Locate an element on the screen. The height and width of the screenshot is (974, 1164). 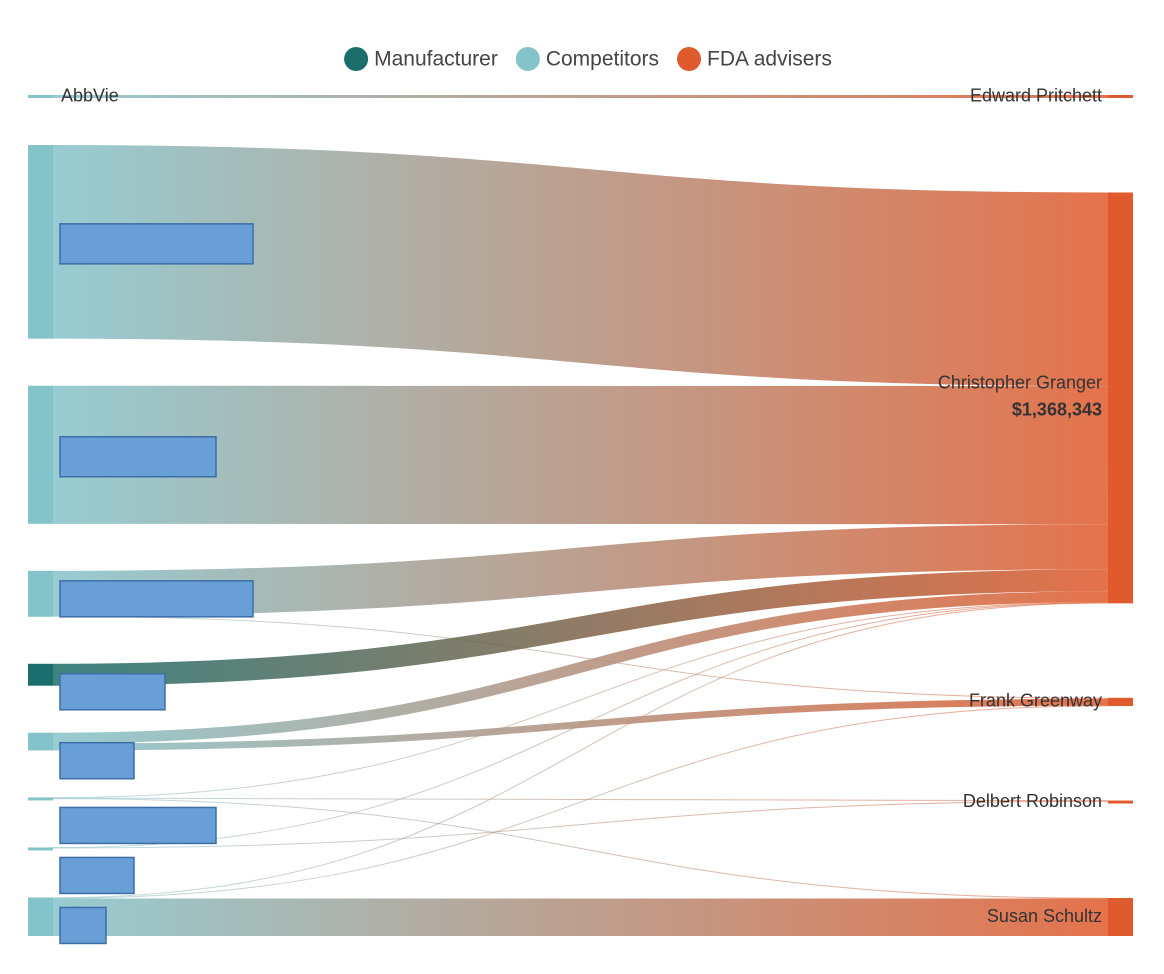
node-label: Susan Schultz is located at coordinates (1044, 916).